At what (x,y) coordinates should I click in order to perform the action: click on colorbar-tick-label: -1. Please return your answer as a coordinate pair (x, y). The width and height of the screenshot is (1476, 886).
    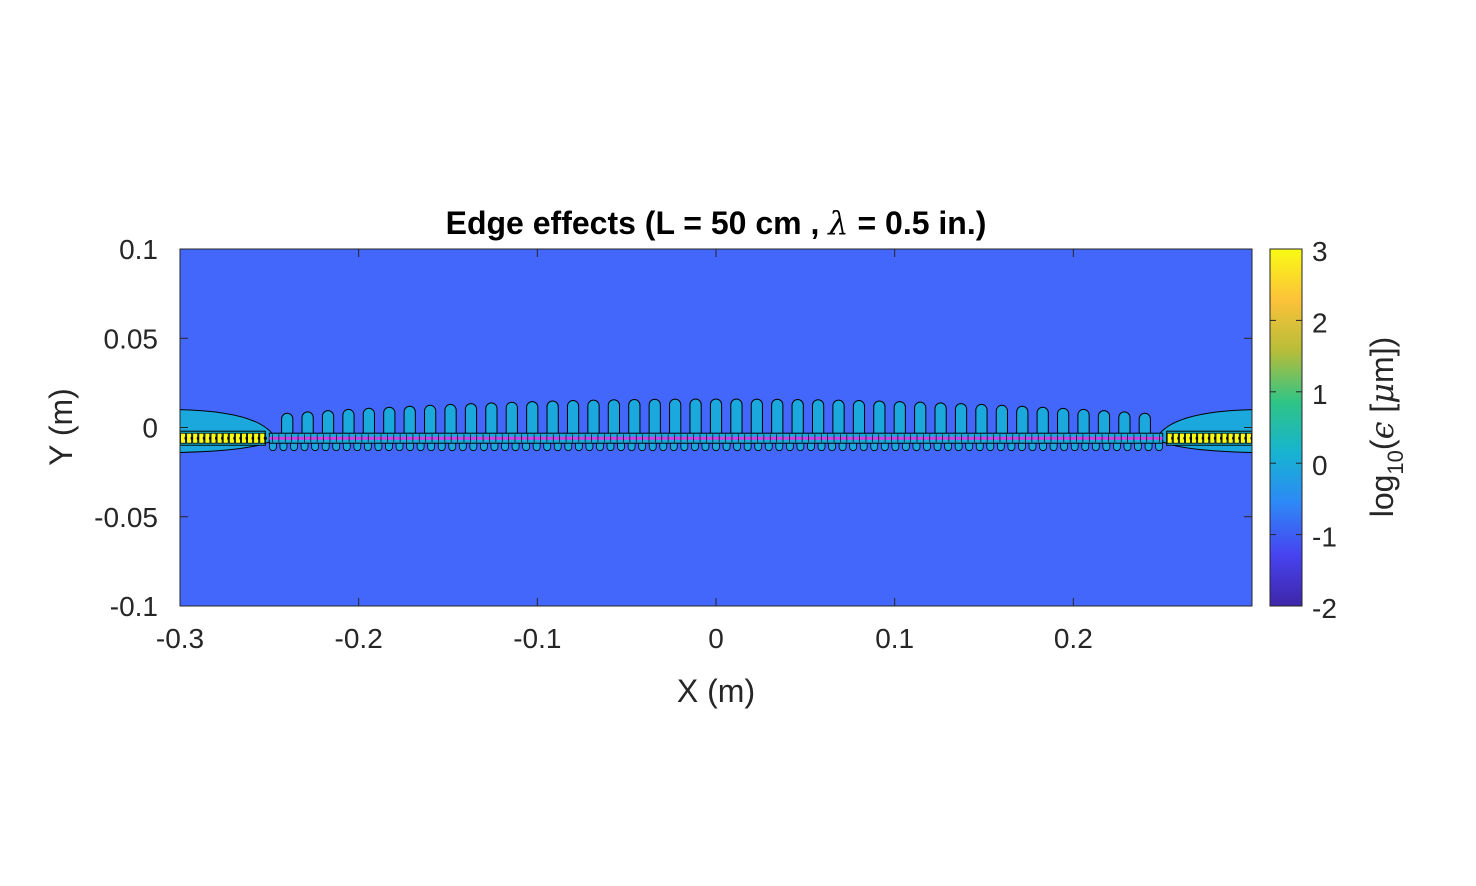
    Looking at the image, I should click on (1324, 537).